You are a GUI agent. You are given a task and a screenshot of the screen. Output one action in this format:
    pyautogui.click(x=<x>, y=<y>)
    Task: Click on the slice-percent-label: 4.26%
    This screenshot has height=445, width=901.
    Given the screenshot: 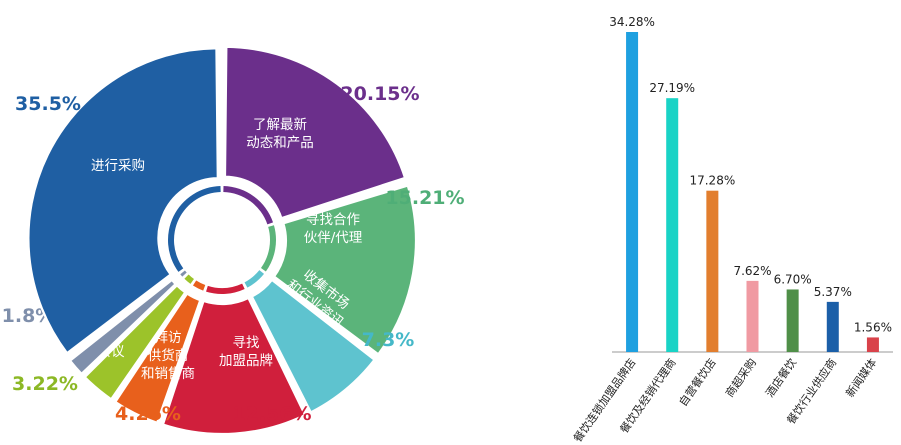 What is the action you would take?
    pyautogui.click(x=148, y=414)
    